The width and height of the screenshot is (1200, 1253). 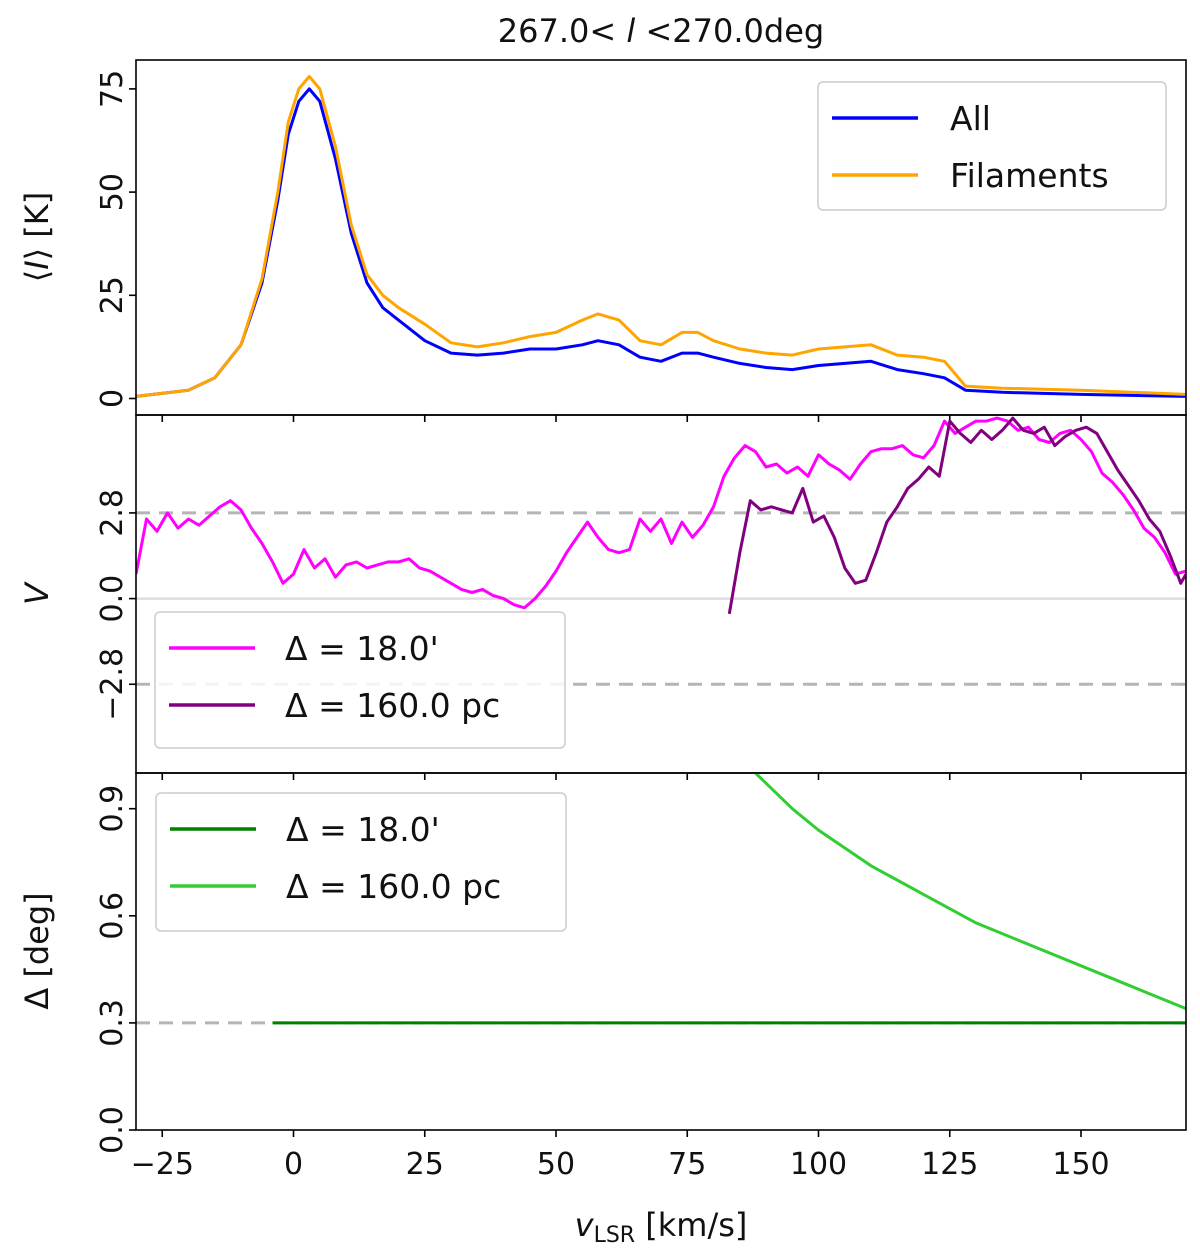 I want to click on y-tick-label-0-3: 75, so click(x=112, y=89).